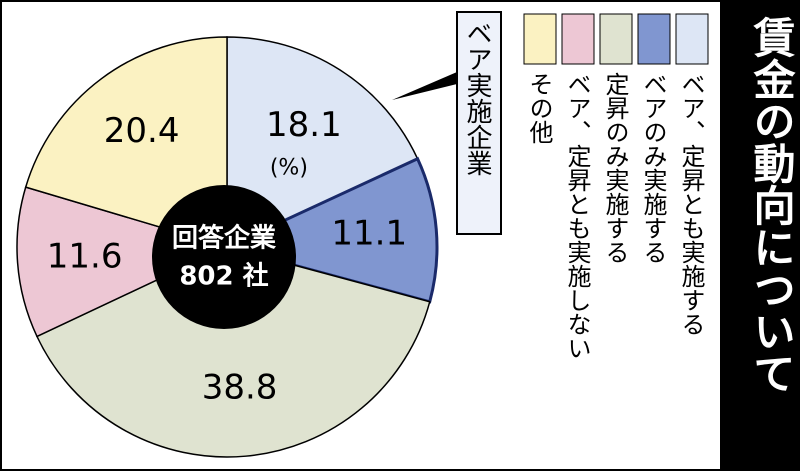  I want to click on center-label: 回答企業, so click(224, 238).